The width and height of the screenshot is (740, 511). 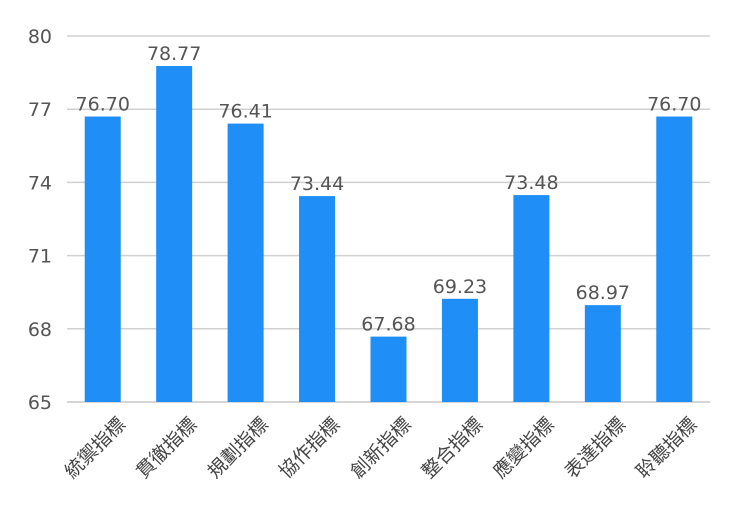 What do you see at coordinates (40, 183) in the screenshot?
I see `y-tick-label: 74` at bounding box center [40, 183].